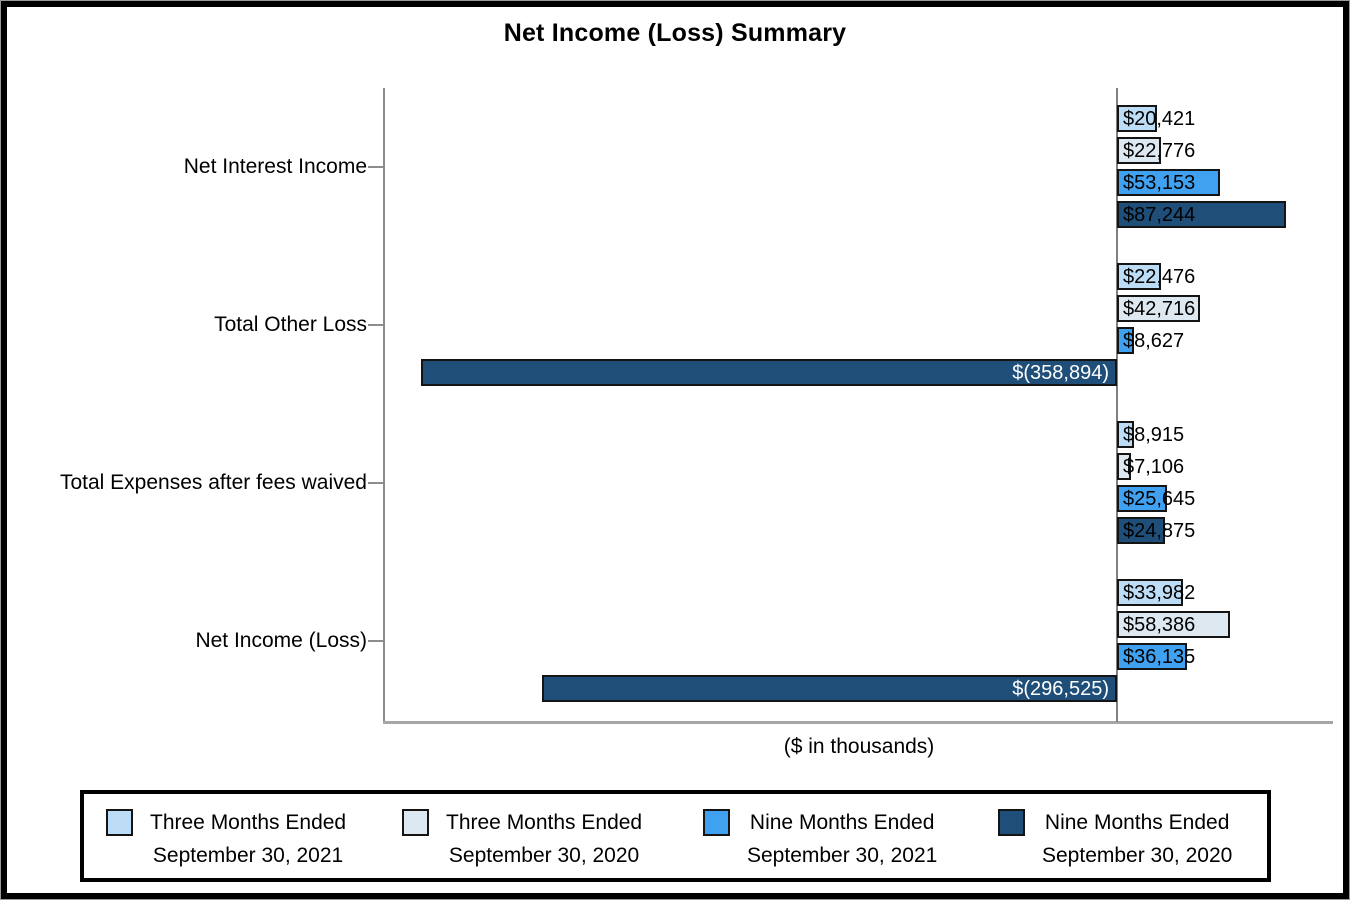  Describe the element at coordinates (769, 372) in the screenshot. I see `bar-series4-cat2` at that location.